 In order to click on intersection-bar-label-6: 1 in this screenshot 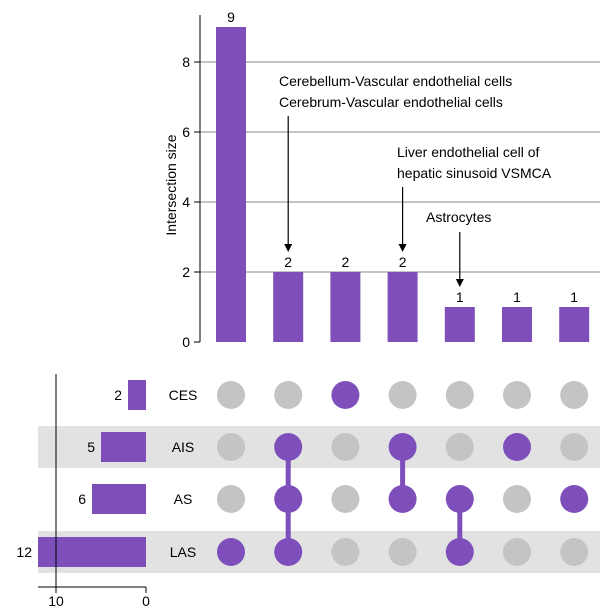, I will do `click(517, 297)`.